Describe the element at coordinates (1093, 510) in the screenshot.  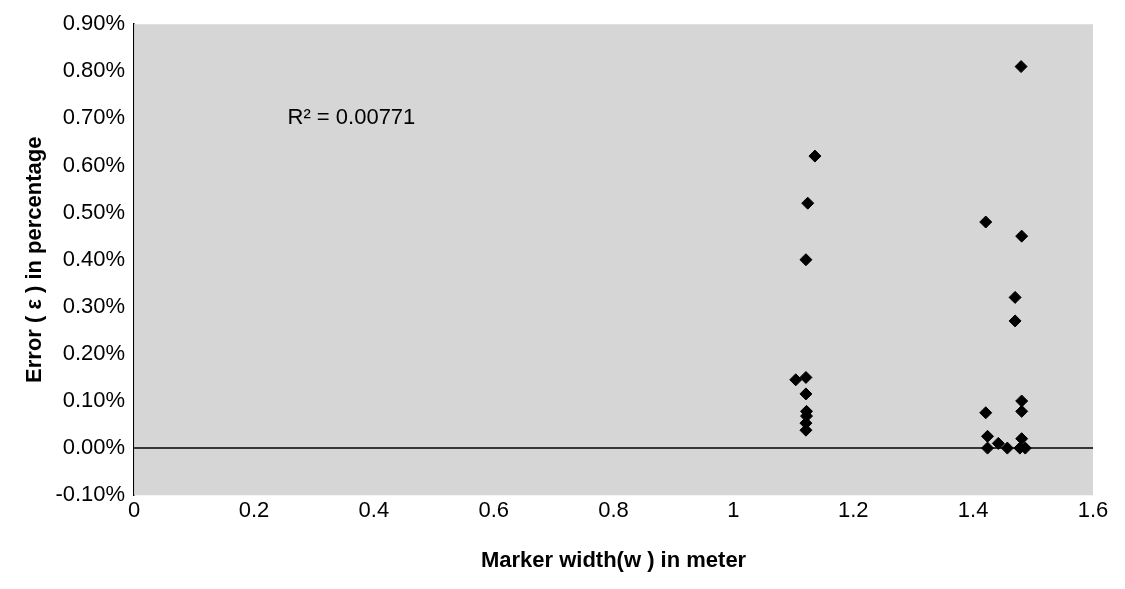
I see `x-tick-label: 1.6` at that location.